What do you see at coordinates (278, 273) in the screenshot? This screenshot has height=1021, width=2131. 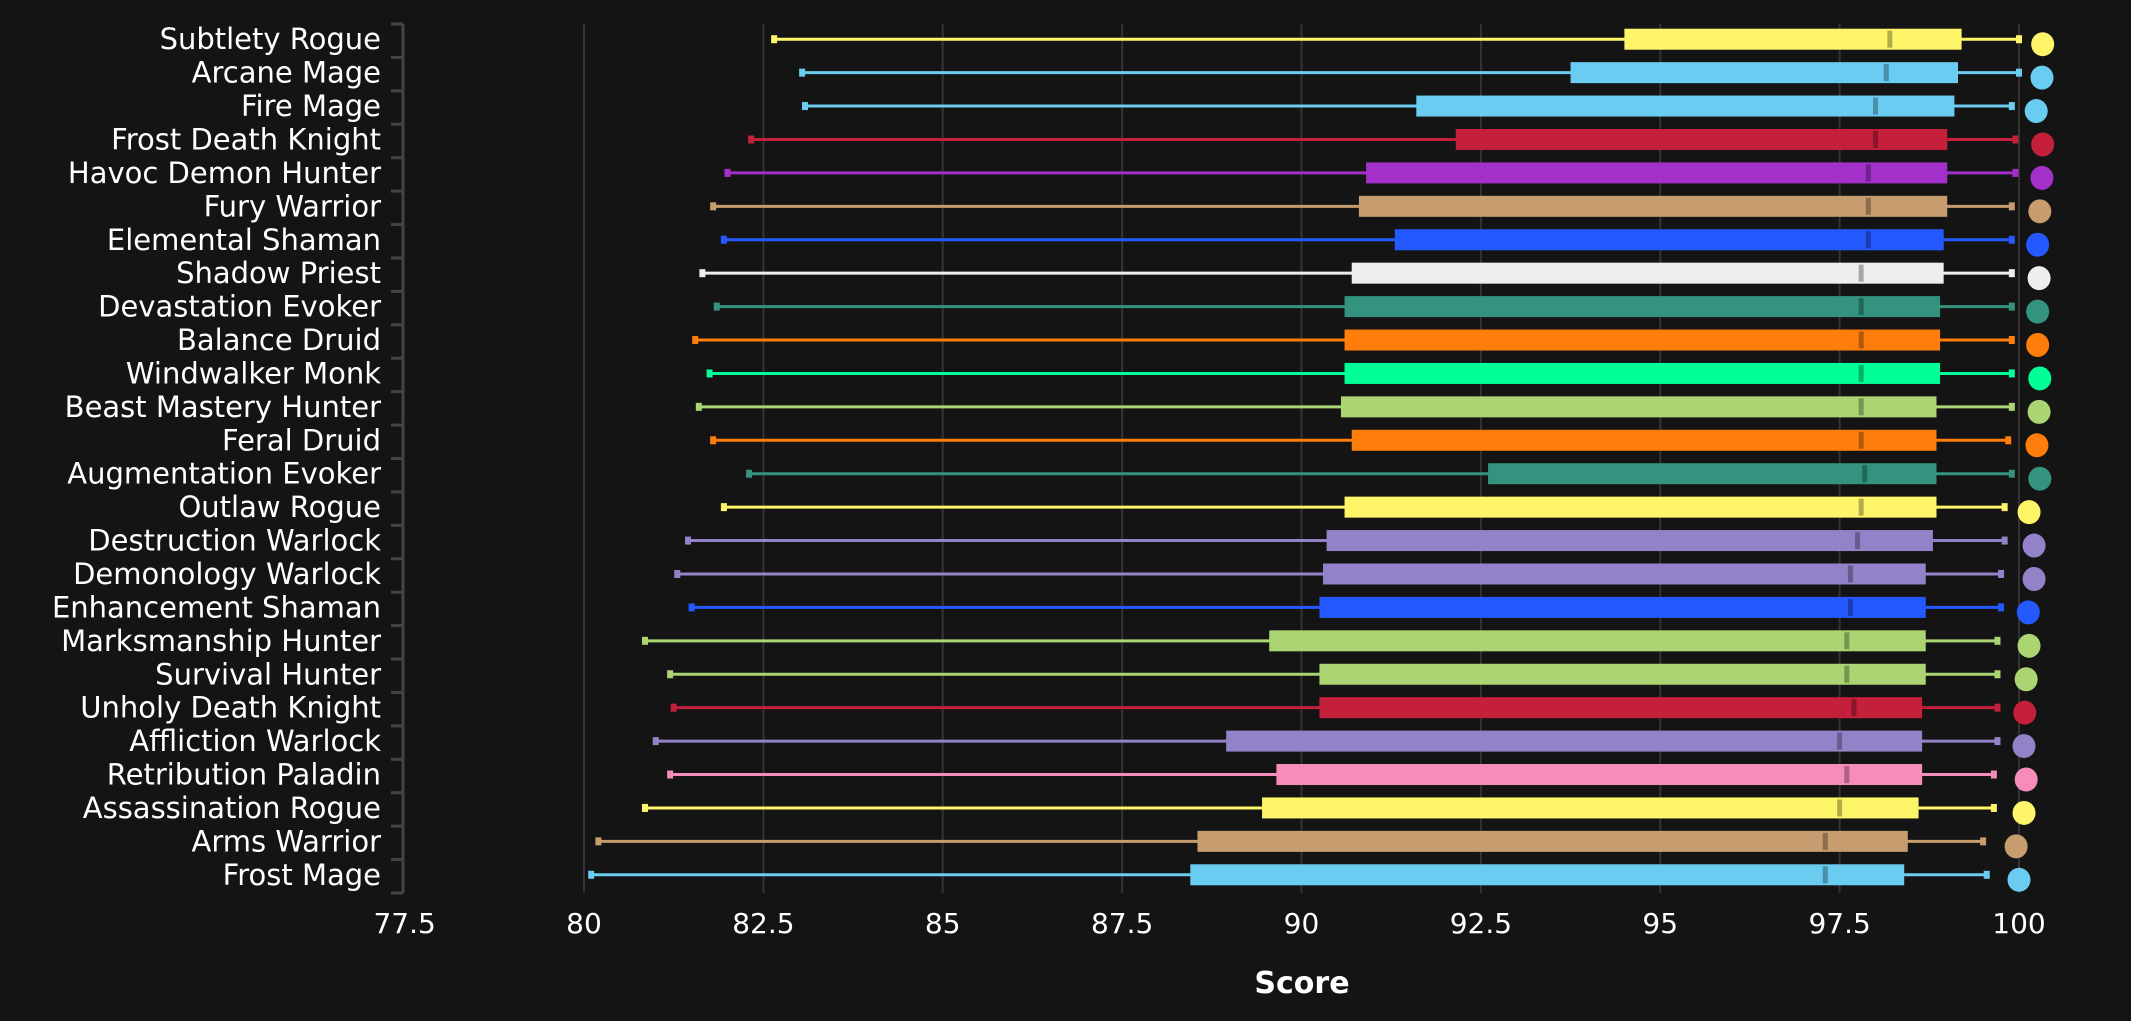 I see `category-label: Shadow Priest` at bounding box center [278, 273].